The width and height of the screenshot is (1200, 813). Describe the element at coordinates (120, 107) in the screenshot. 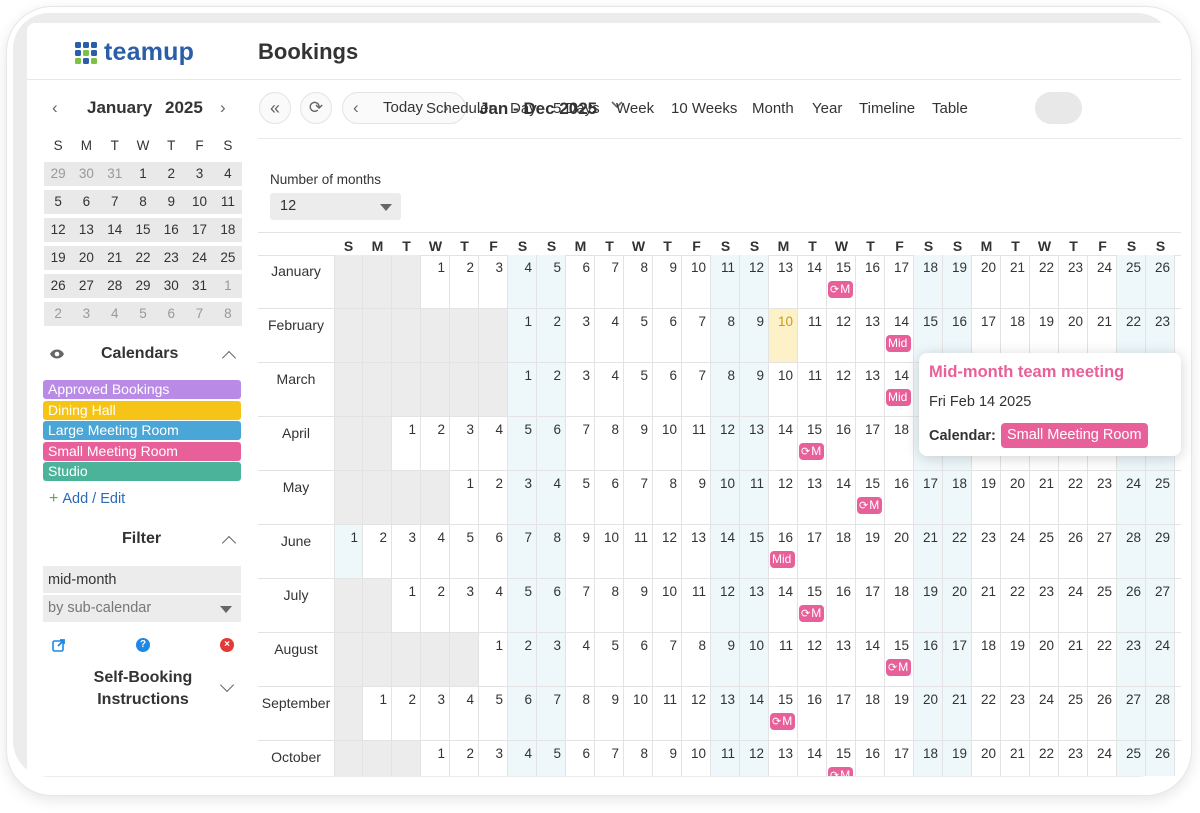

I see `mini-month-label: January` at that location.